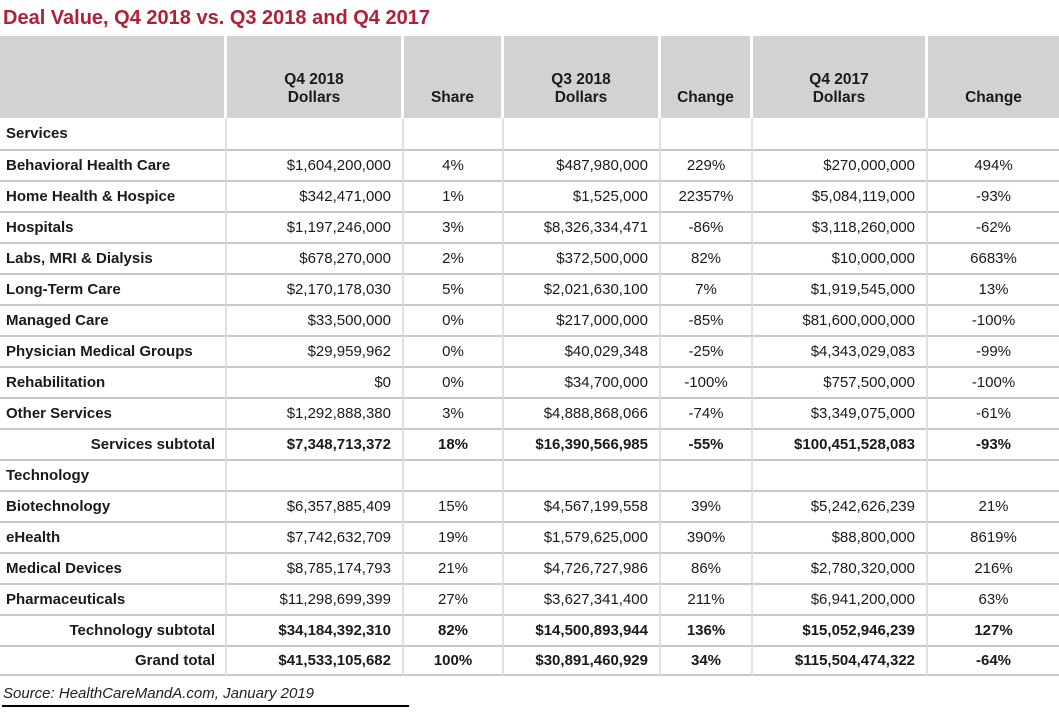 This screenshot has width=1059, height=715. What do you see at coordinates (315, 195) in the screenshot?
I see `cell: $342,471,000` at bounding box center [315, 195].